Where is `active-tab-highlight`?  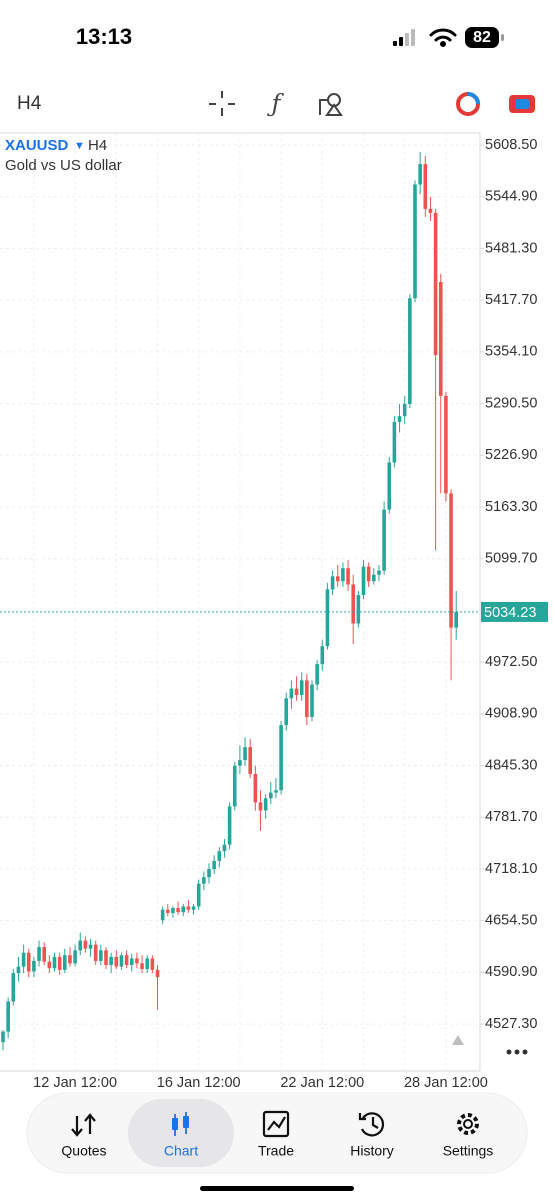
active-tab-highlight is located at coordinates (181, 1133).